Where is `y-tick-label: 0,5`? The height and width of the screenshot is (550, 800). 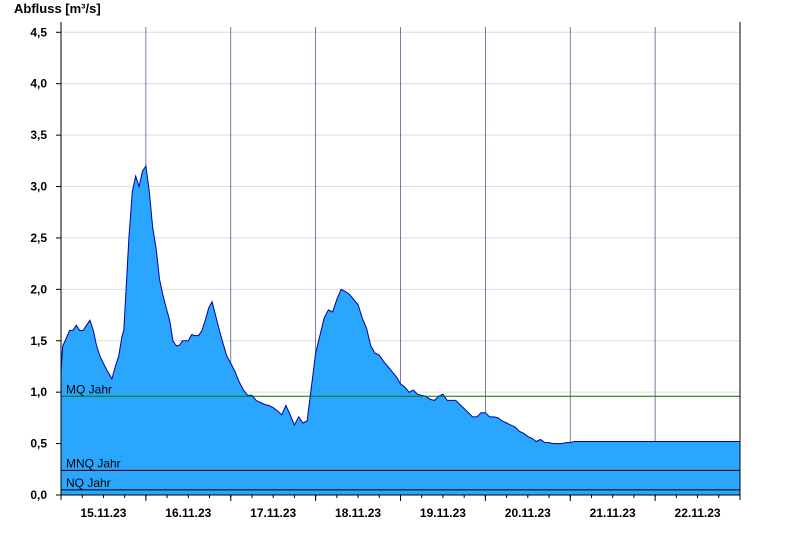
y-tick-label: 0,5 is located at coordinates (38, 444).